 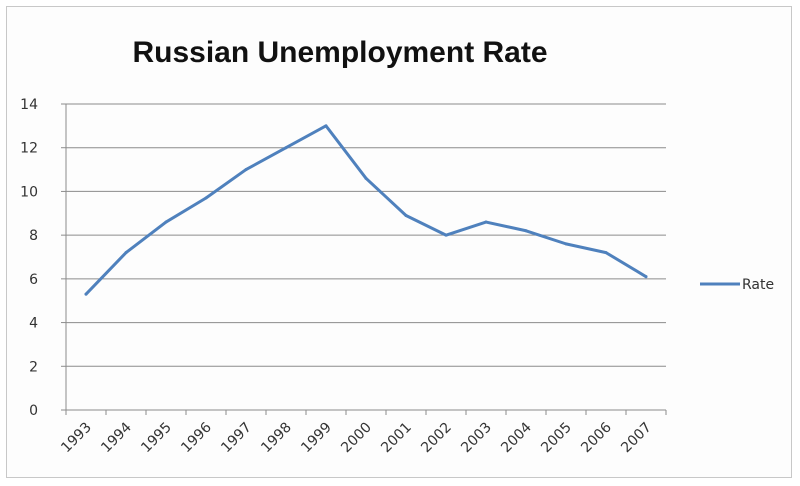 I want to click on x-tick-label: 2004, so click(x=516, y=437).